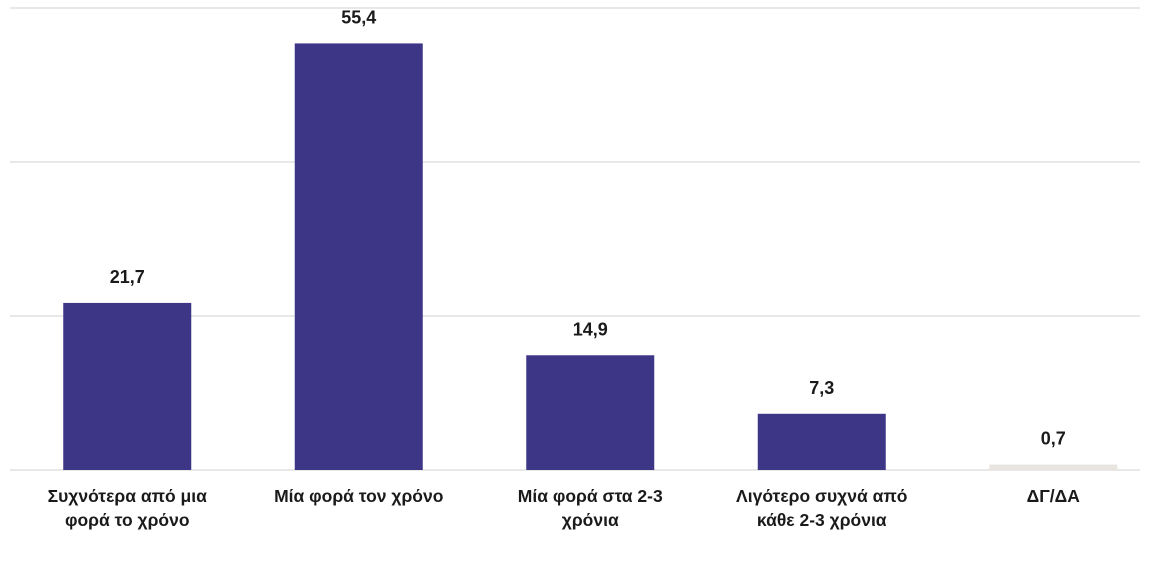  I want to click on data-label: 21,7, so click(127, 277).